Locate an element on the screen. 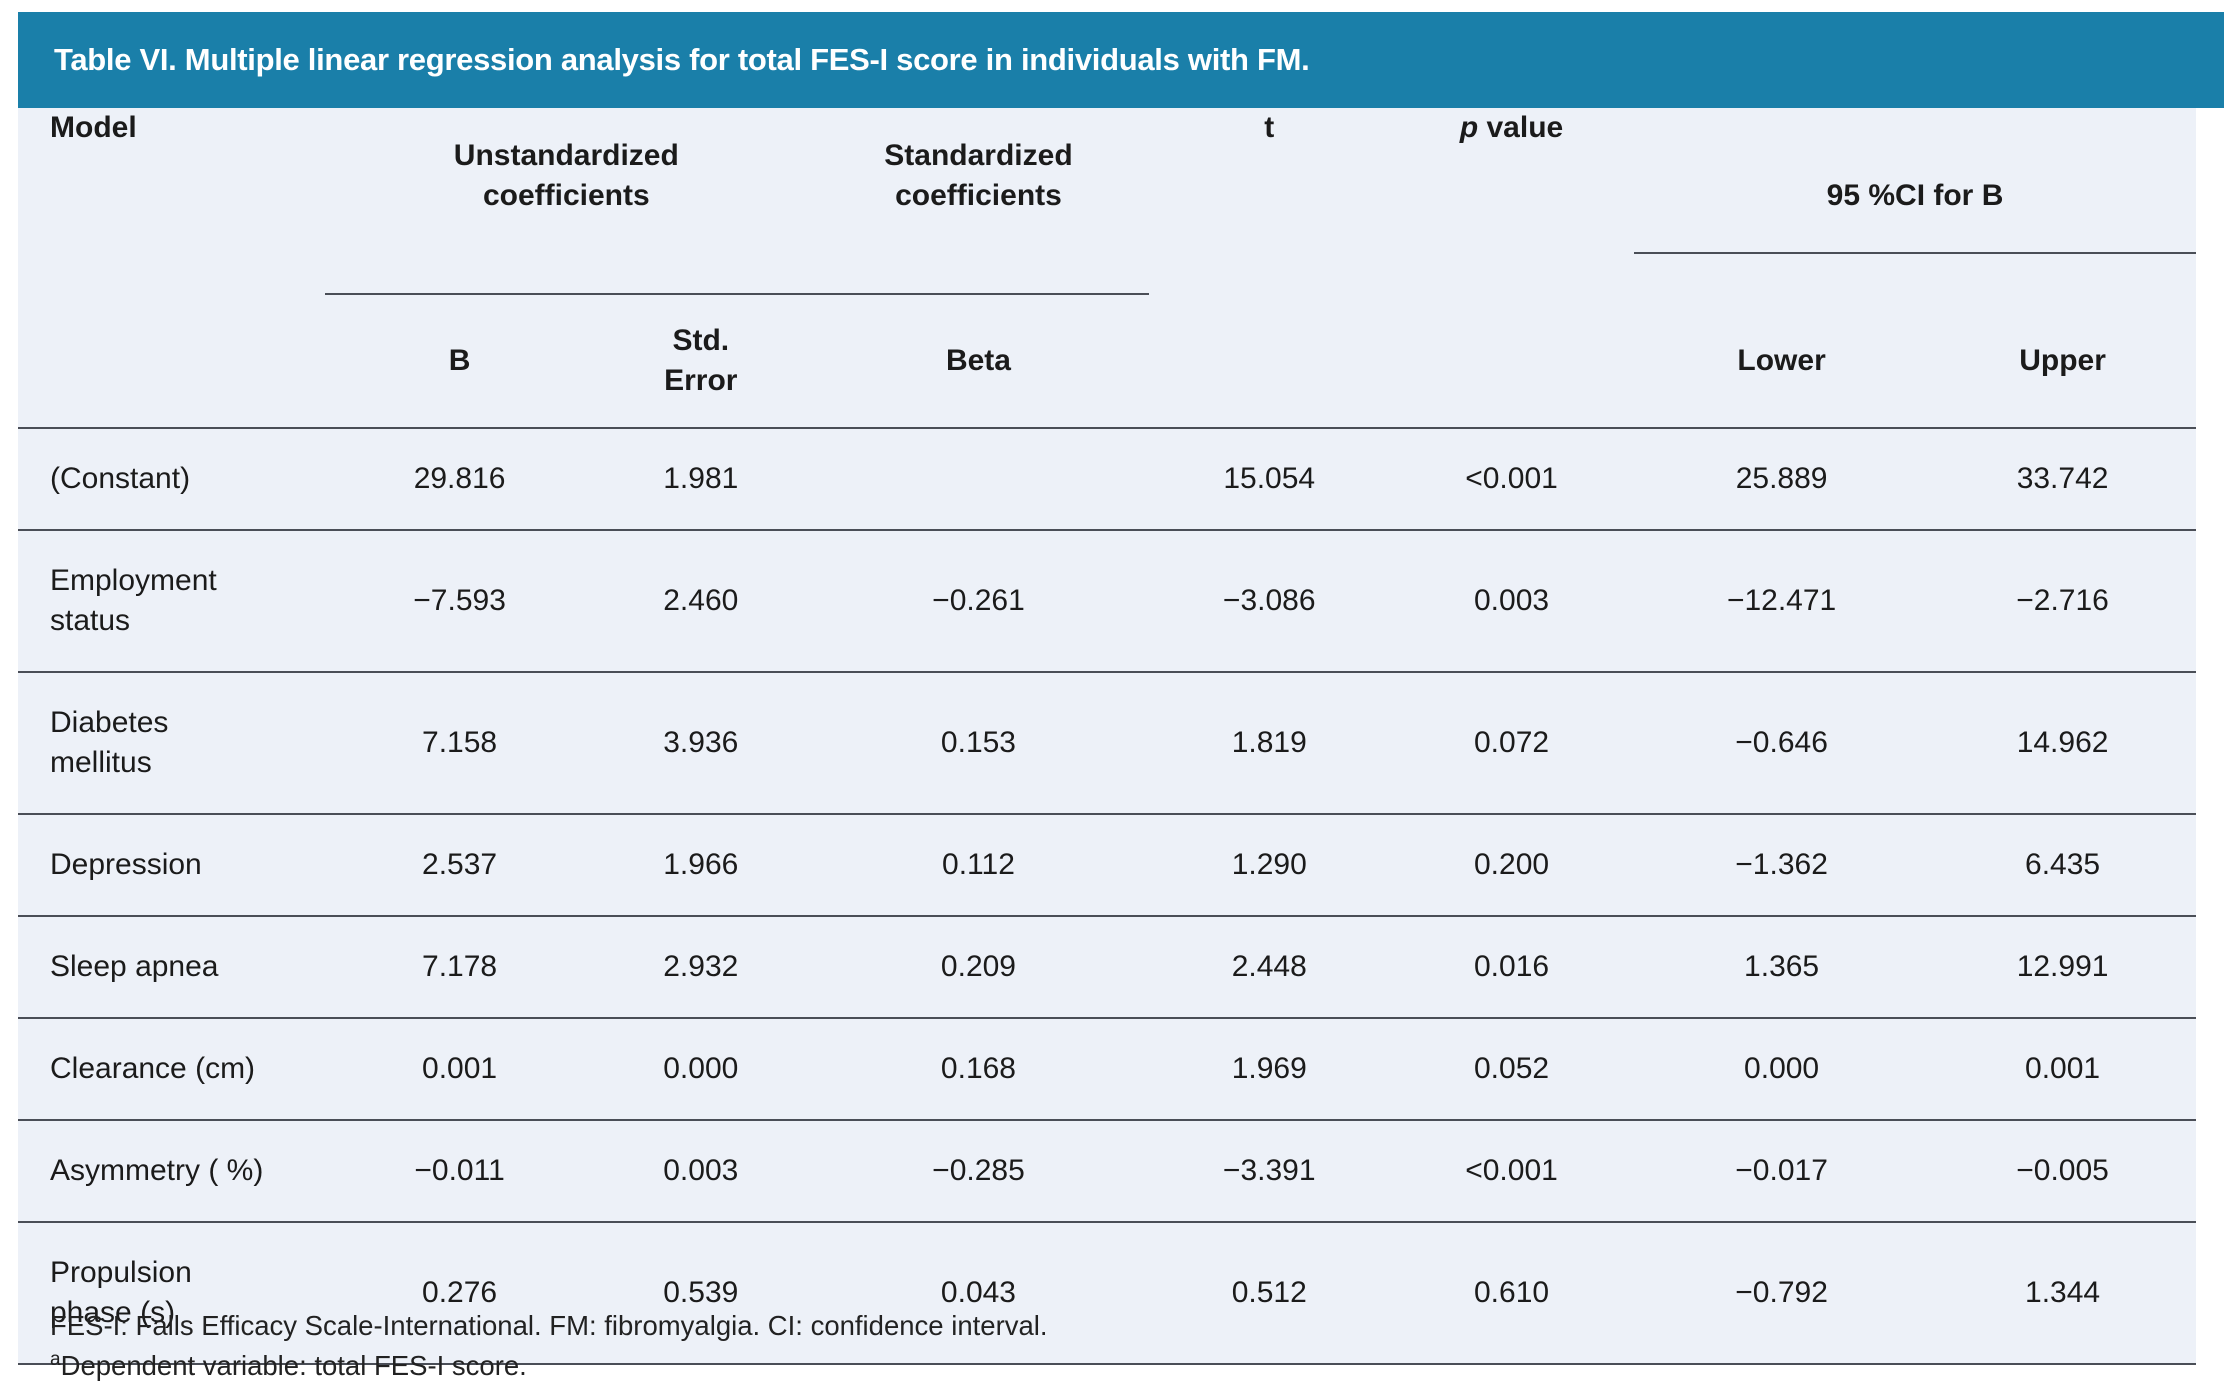 Image resolution: width=2238 pixels, height=1400 pixels. cell-beta: −0.285 is located at coordinates (978, 1170).